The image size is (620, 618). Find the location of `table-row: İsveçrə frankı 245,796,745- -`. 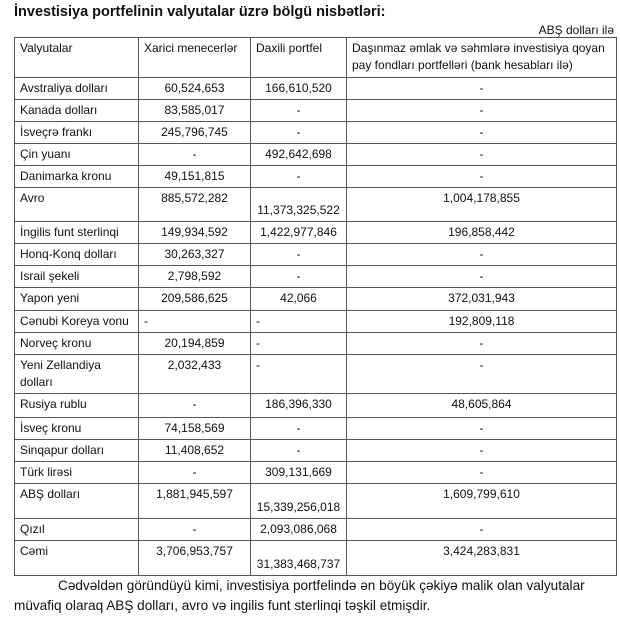

table-row: İsveçrə frankı 245,796,745- - is located at coordinates (315, 132).